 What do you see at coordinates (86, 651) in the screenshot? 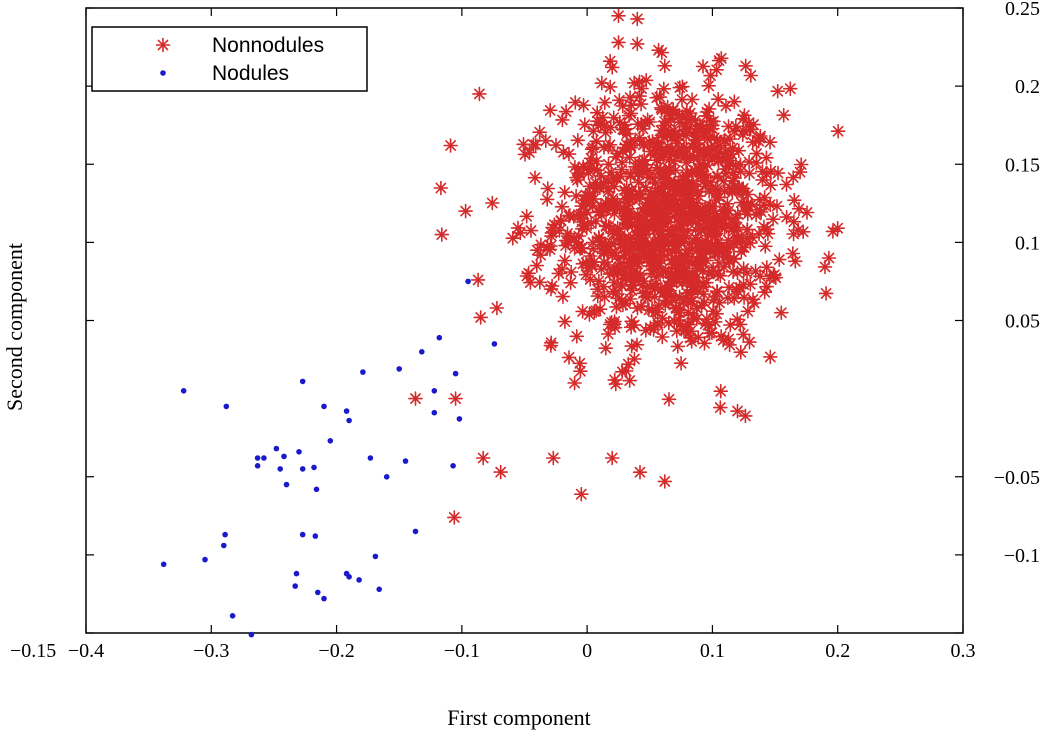
I see `x-tick-label: −0.4` at bounding box center [86, 651].